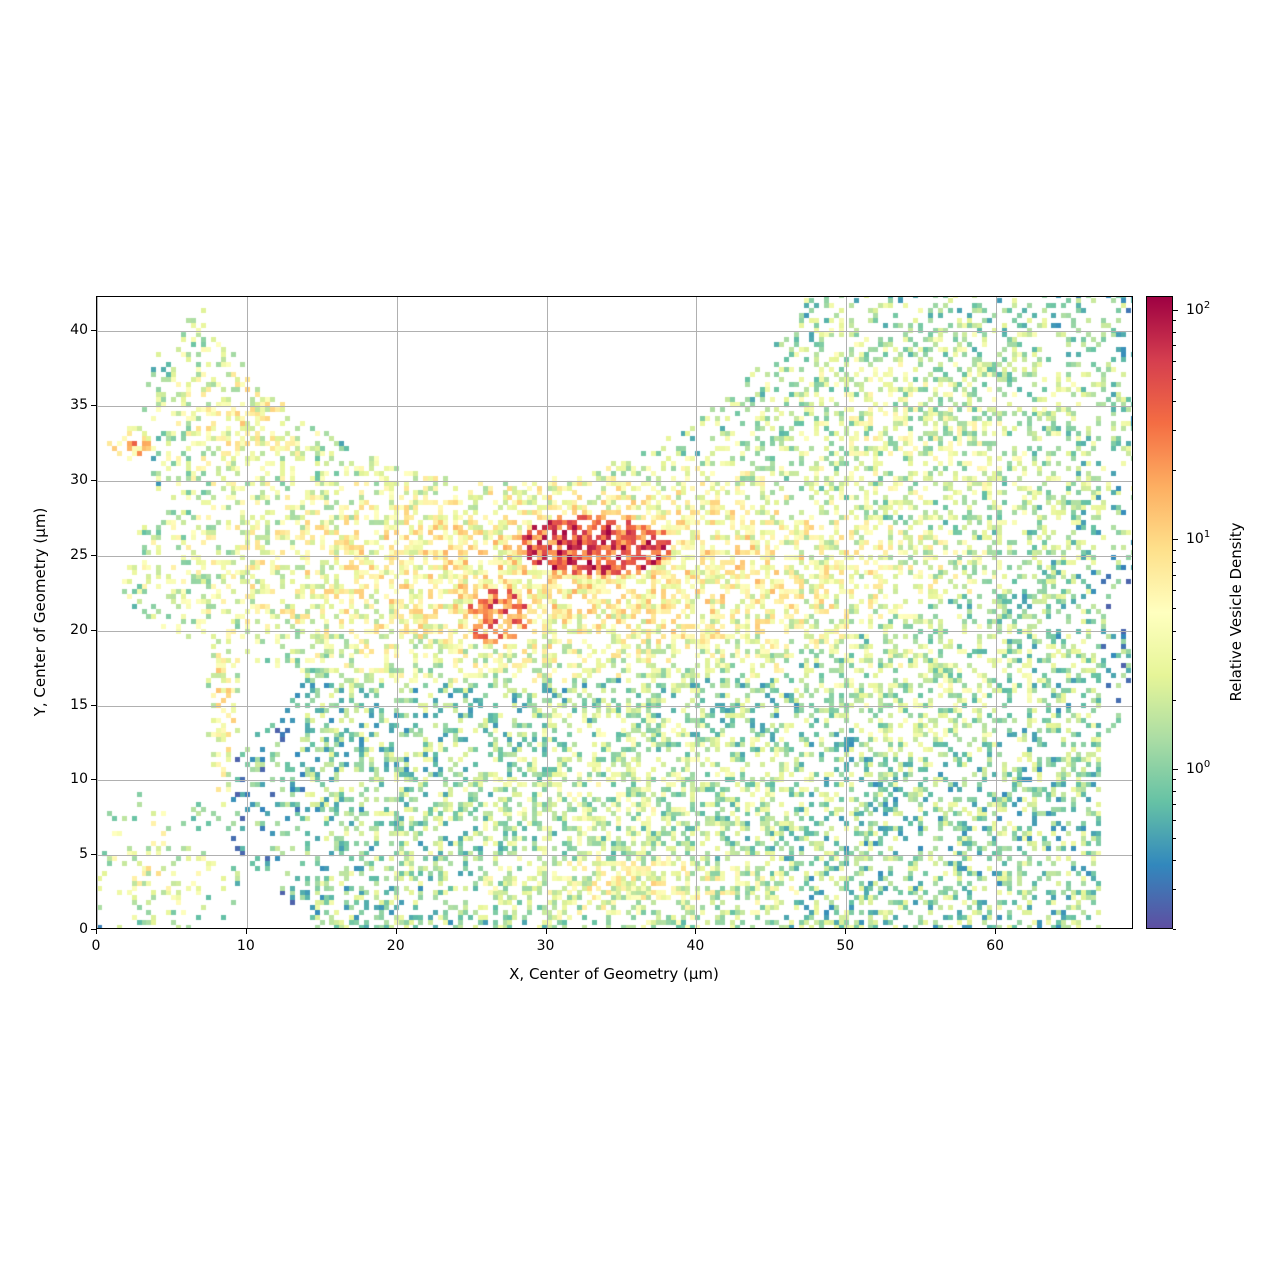 Image resolution: width=1280 pixels, height=1280 pixels. I want to click on y-tick-label: 30, so click(79, 480).